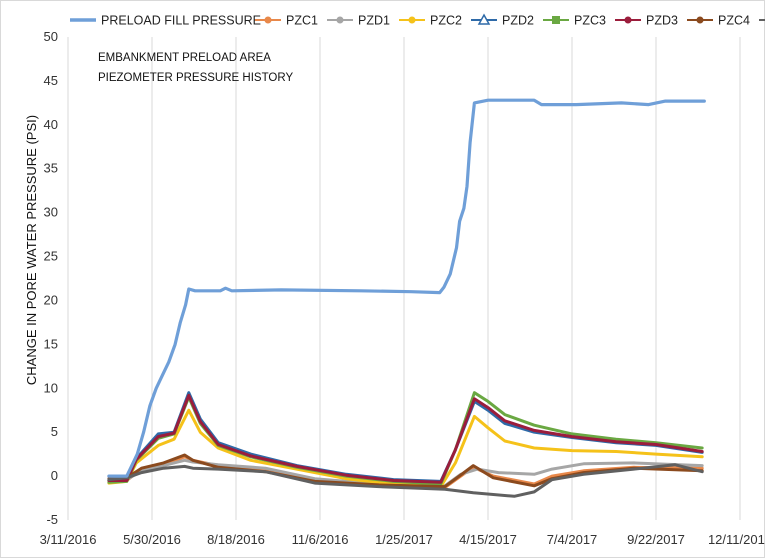 The width and height of the screenshot is (765, 558). I want to click on y-tick-label: 25, so click(51, 256).